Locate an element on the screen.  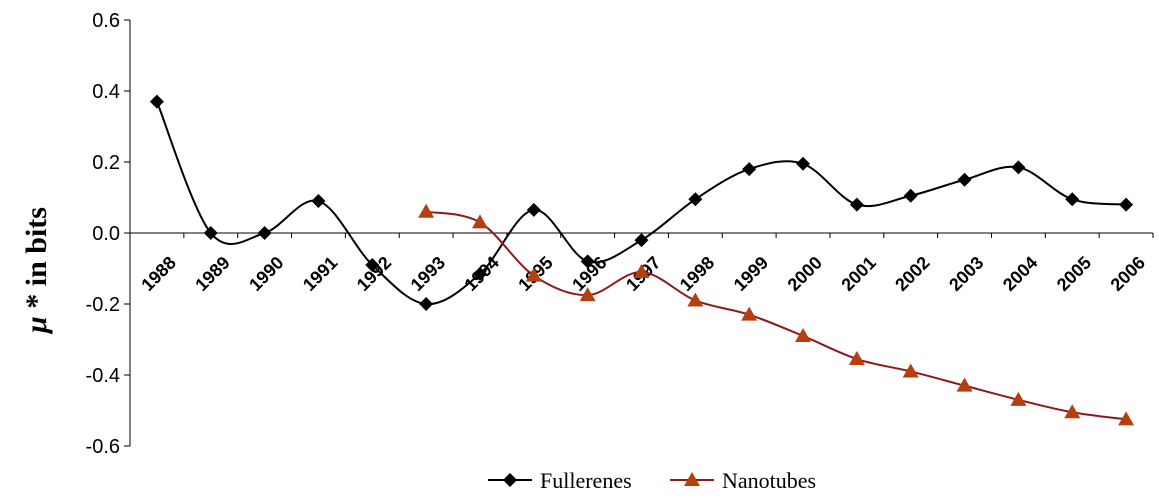
y-axis: 0.6 0.4 0.2 0.0 -0.2 -0.4 -0.6 is located at coordinates (108, 234).